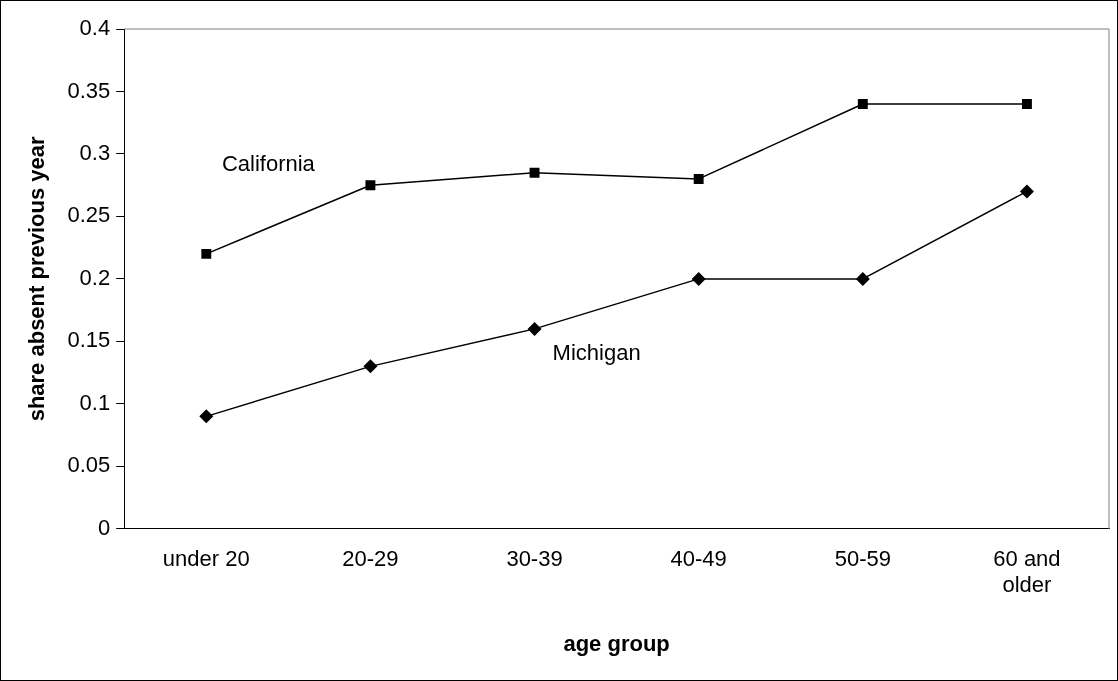  I want to click on y-tick-label: 0.35, so click(89, 90).